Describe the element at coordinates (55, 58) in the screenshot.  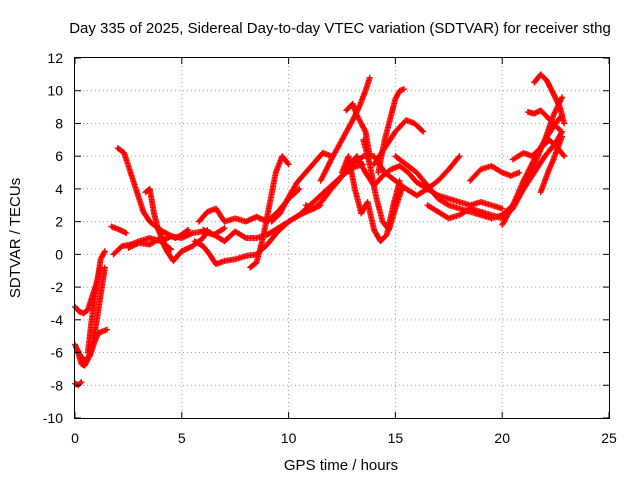
I see `y-tick-label: 12` at that location.